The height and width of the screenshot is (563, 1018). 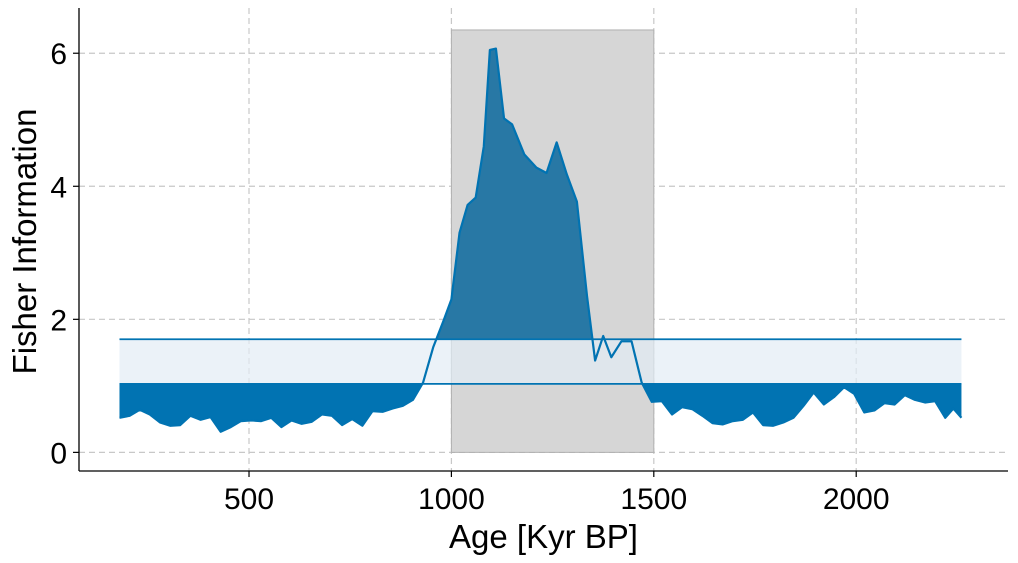 What do you see at coordinates (249, 499) in the screenshot?
I see `x-tick-label: 500` at bounding box center [249, 499].